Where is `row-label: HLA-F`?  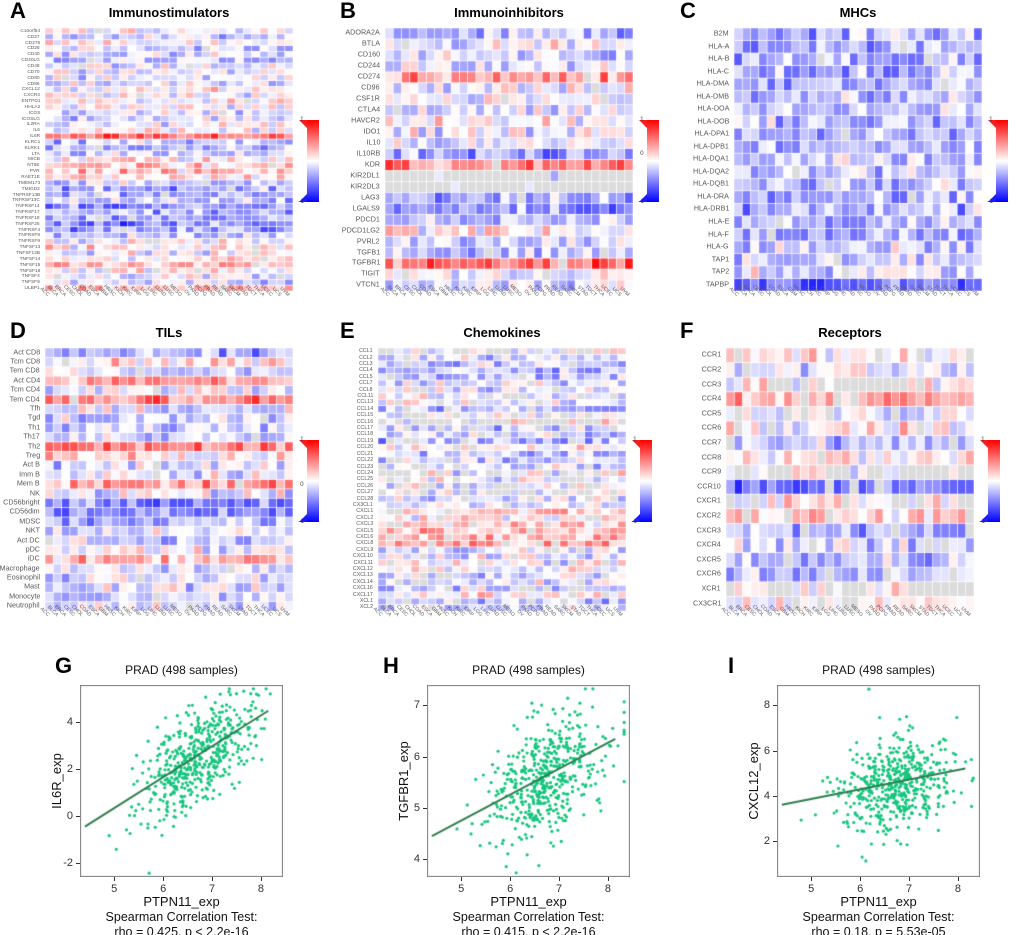 row-label: HLA-F is located at coordinates (718, 234).